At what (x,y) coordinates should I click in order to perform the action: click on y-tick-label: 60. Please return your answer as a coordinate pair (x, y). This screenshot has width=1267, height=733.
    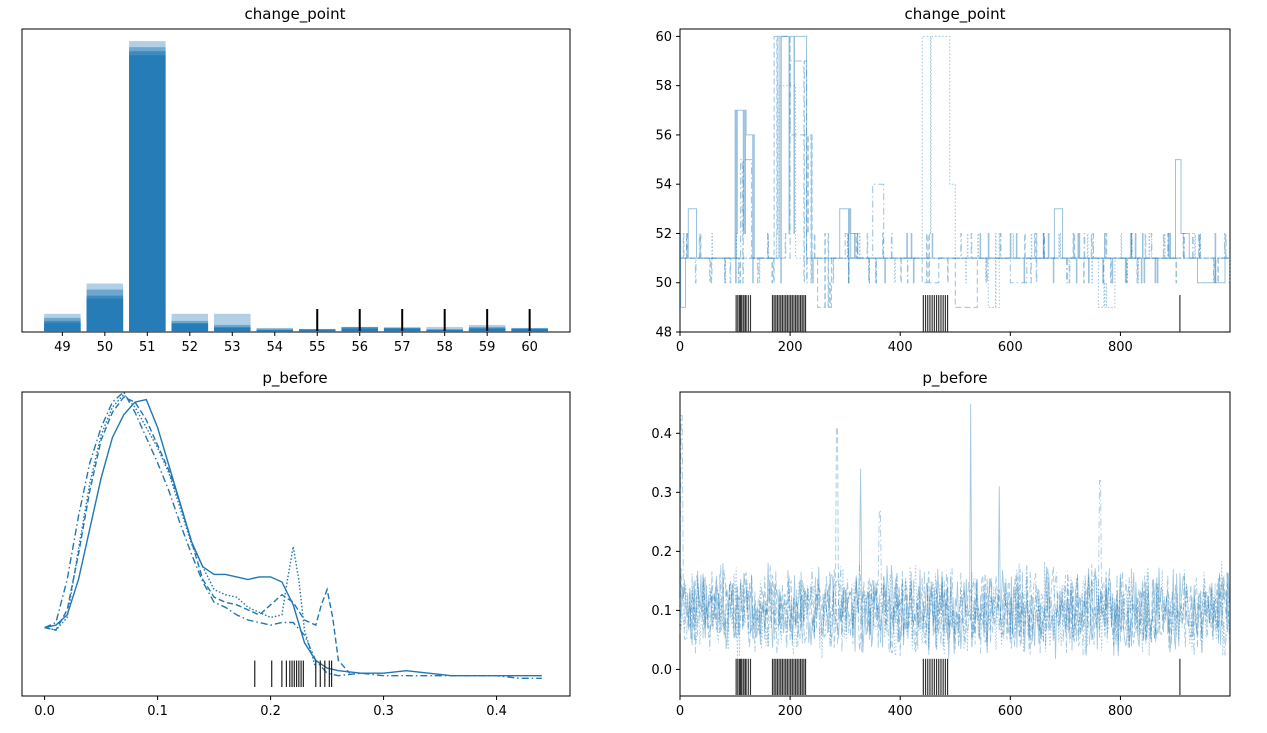
    Looking at the image, I should click on (663, 37).